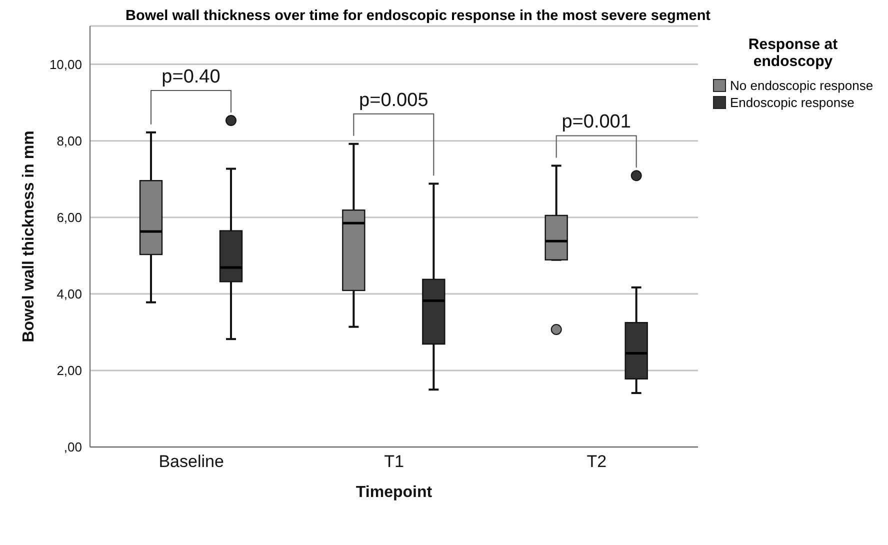  I want to click on legend-label: No endoscopic response, so click(802, 85).